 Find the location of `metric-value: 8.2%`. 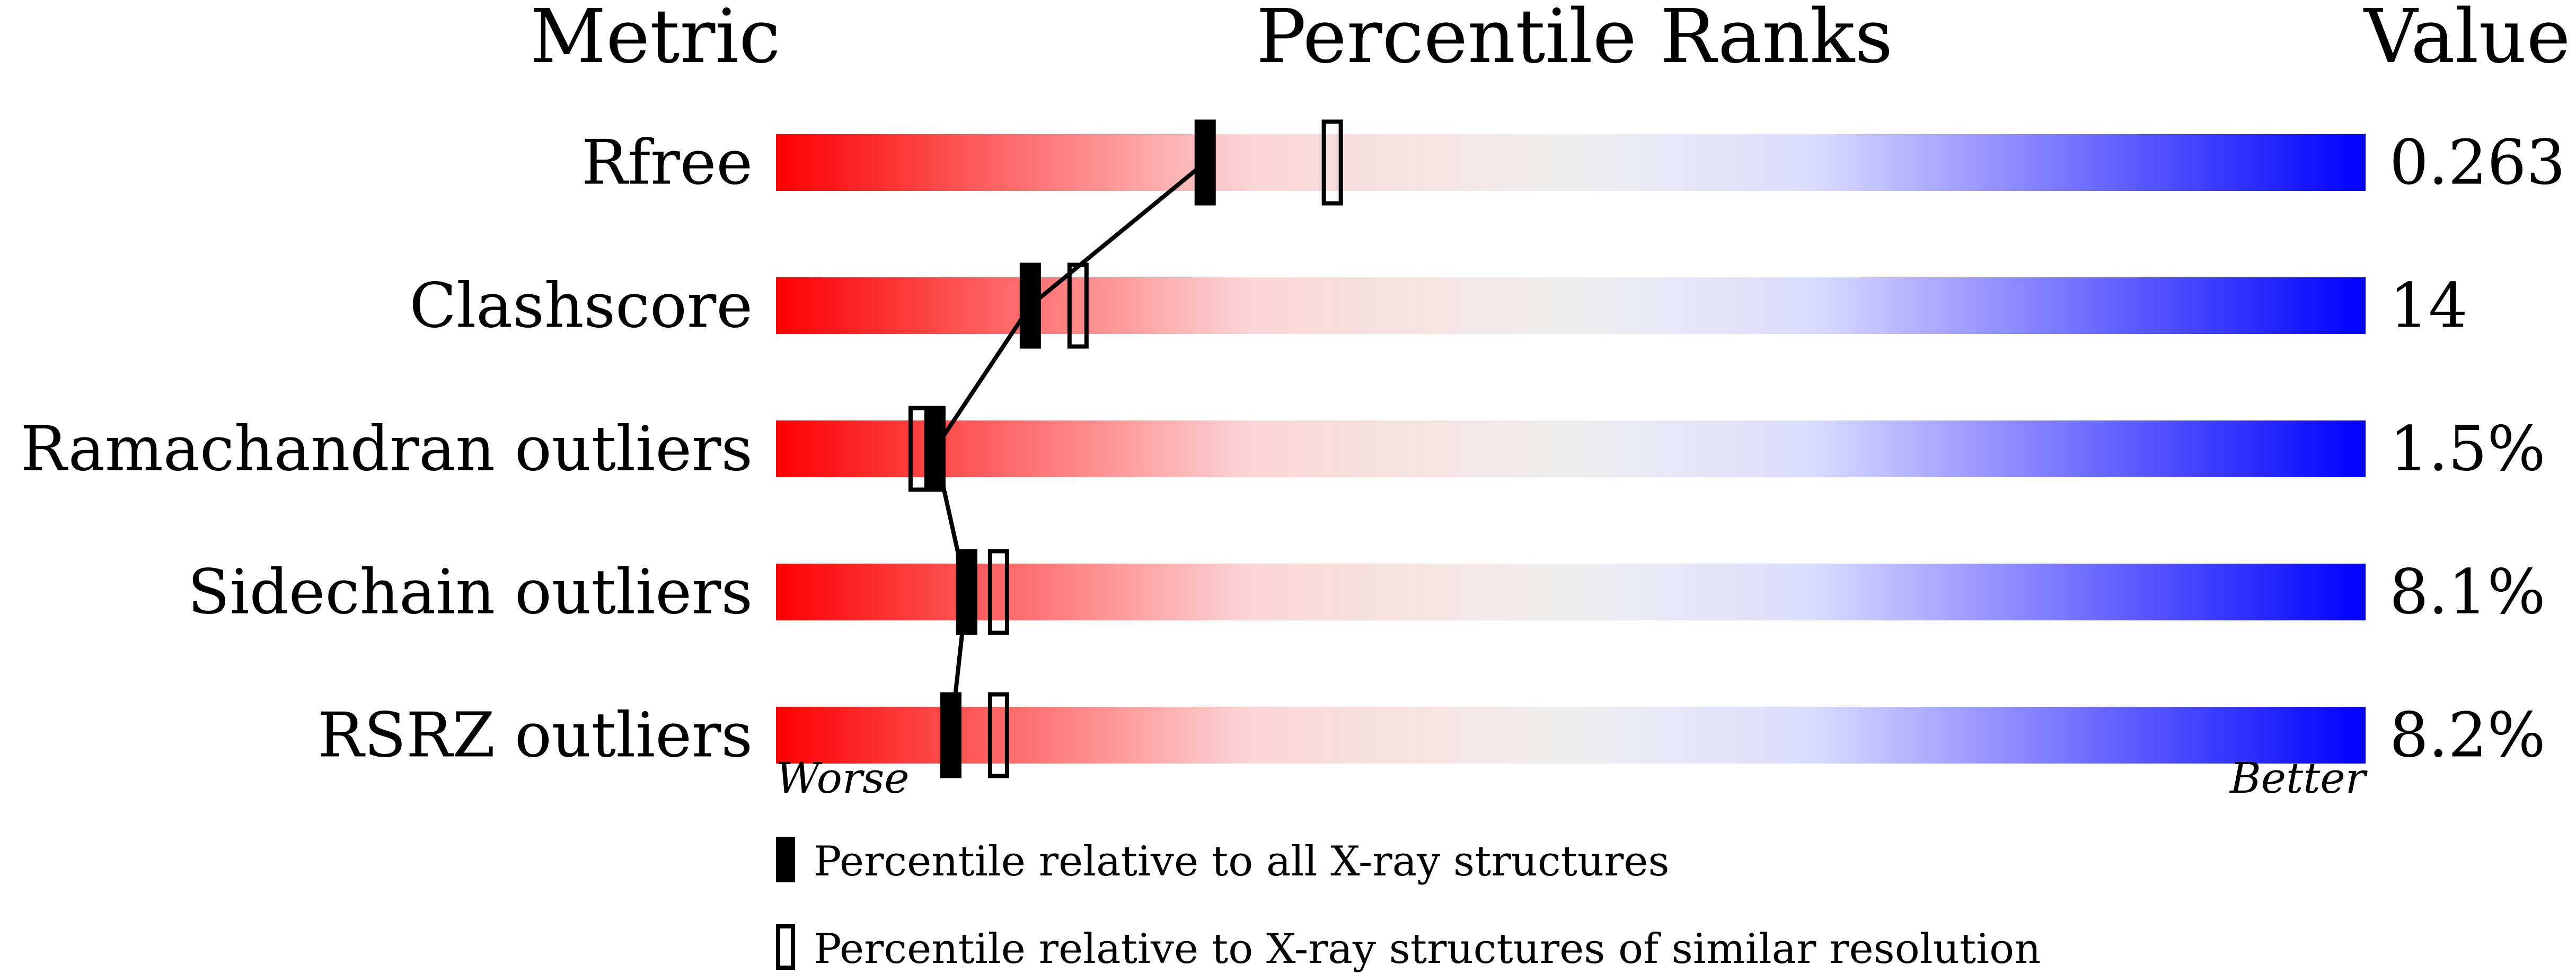

metric-value: 8.2% is located at coordinates (2467, 736).